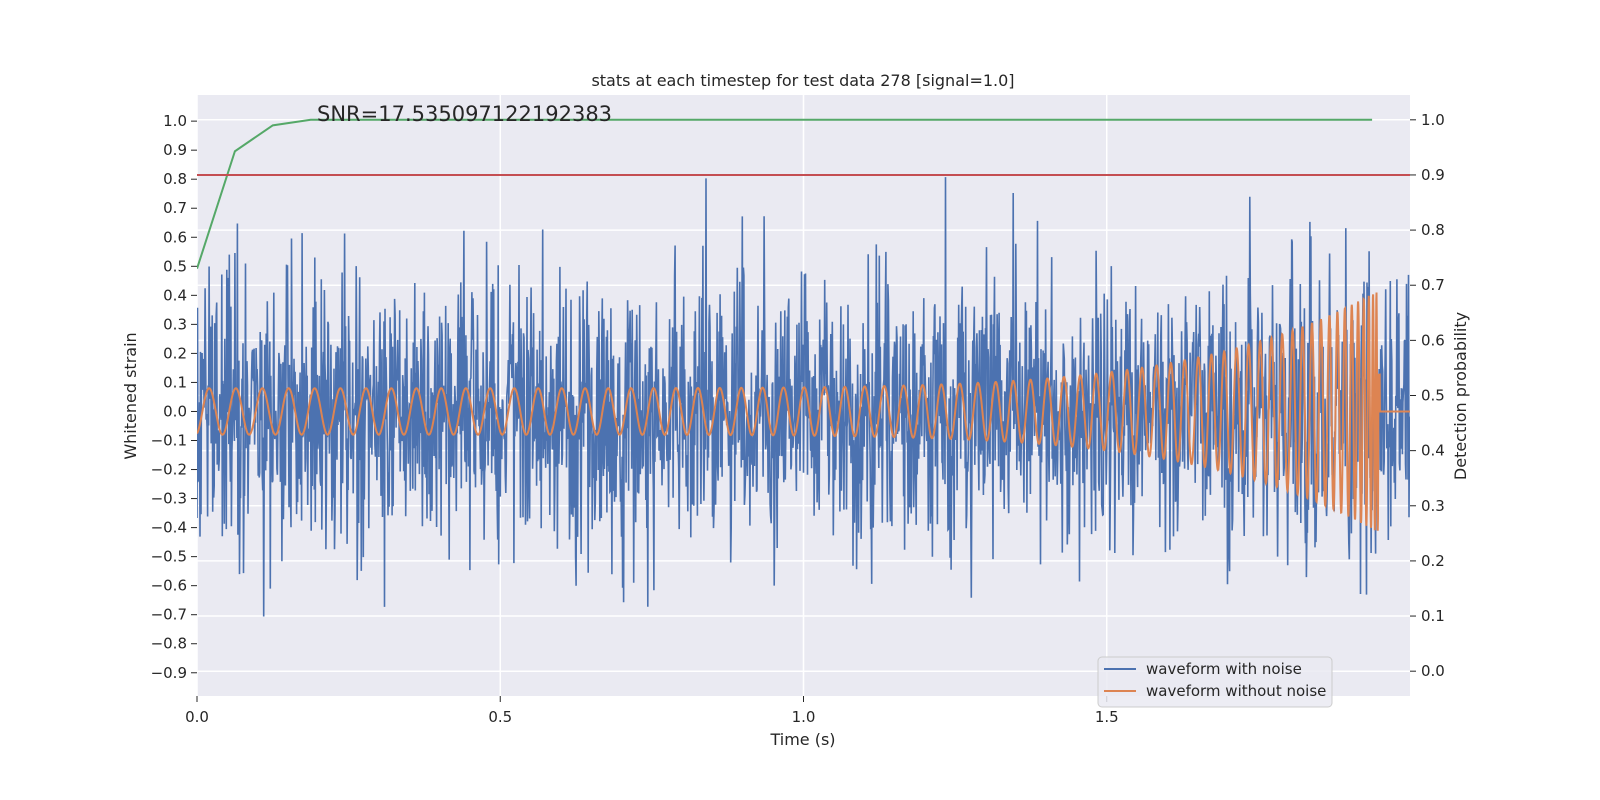 Image resolution: width=1600 pixels, height=800 pixels. I want to click on y2-tick-label: 0.3, so click(1433, 506).